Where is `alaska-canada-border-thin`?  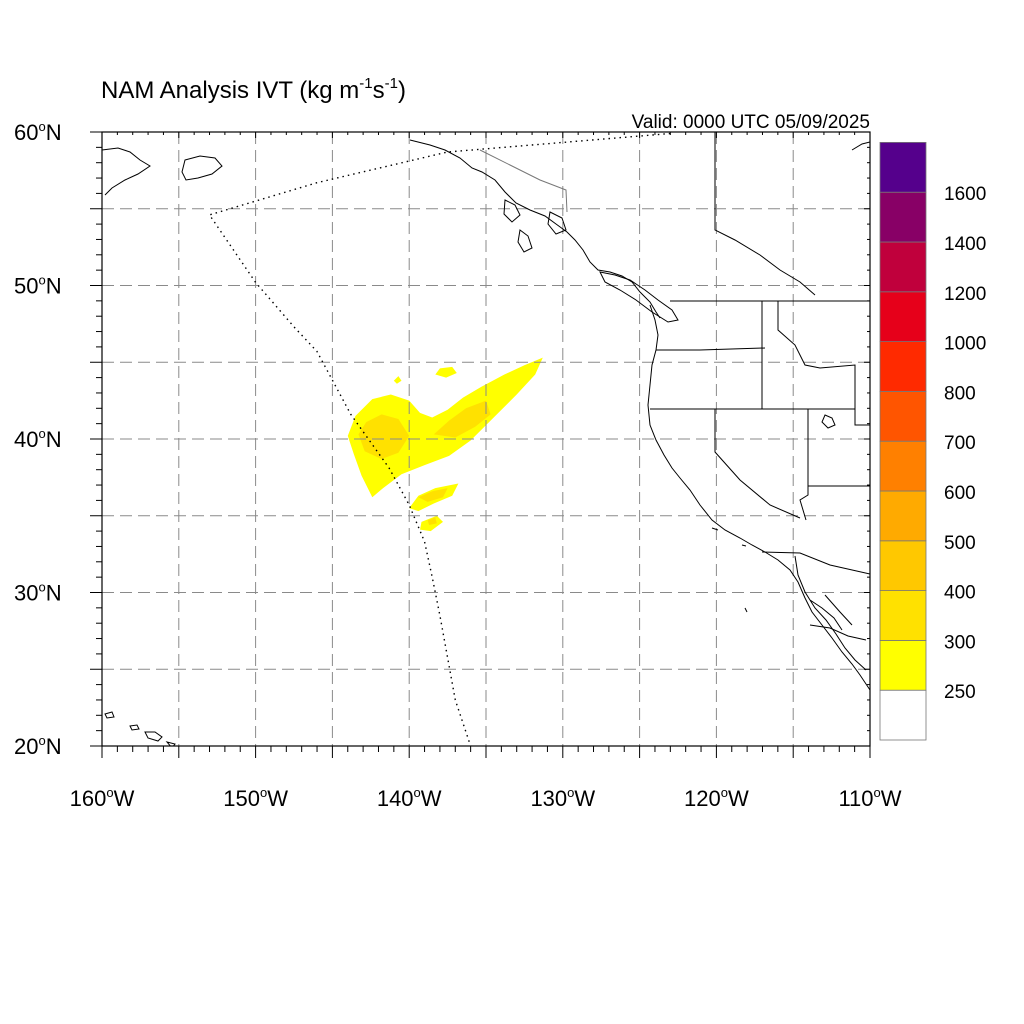 alaska-canada-border-thin is located at coordinates (523, 181).